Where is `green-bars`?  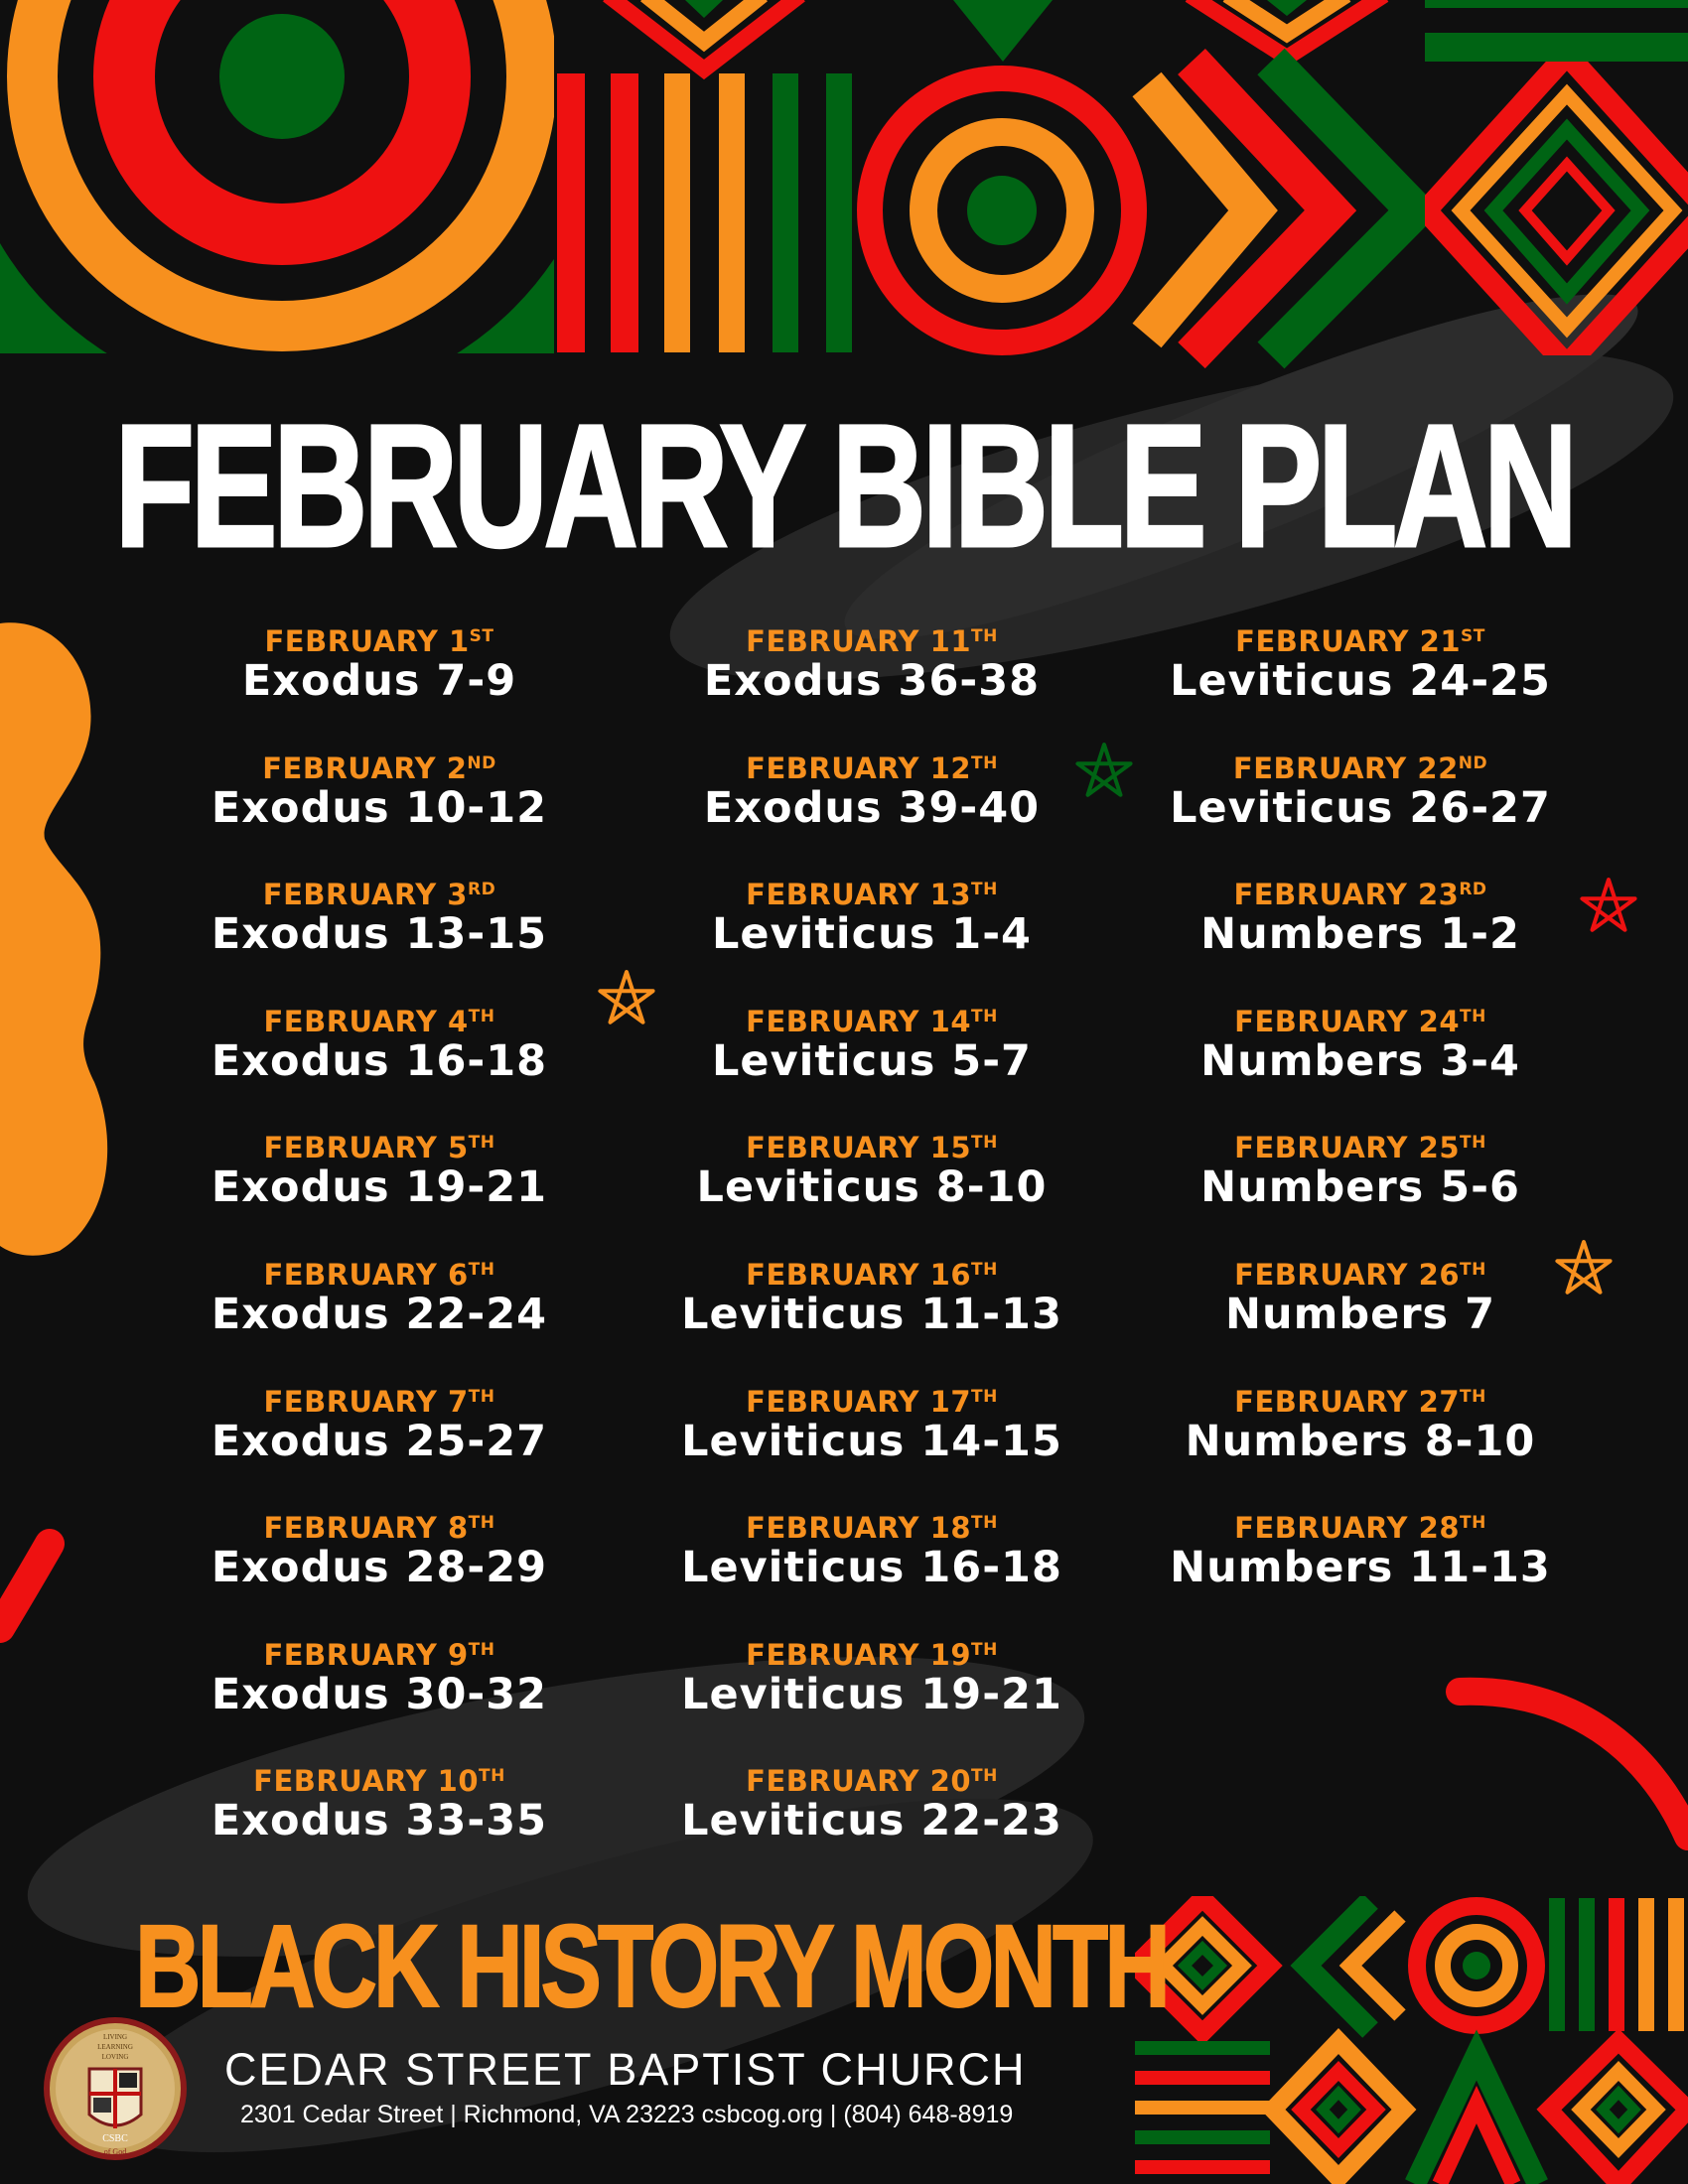 green-bars is located at coordinates (1556, 31).